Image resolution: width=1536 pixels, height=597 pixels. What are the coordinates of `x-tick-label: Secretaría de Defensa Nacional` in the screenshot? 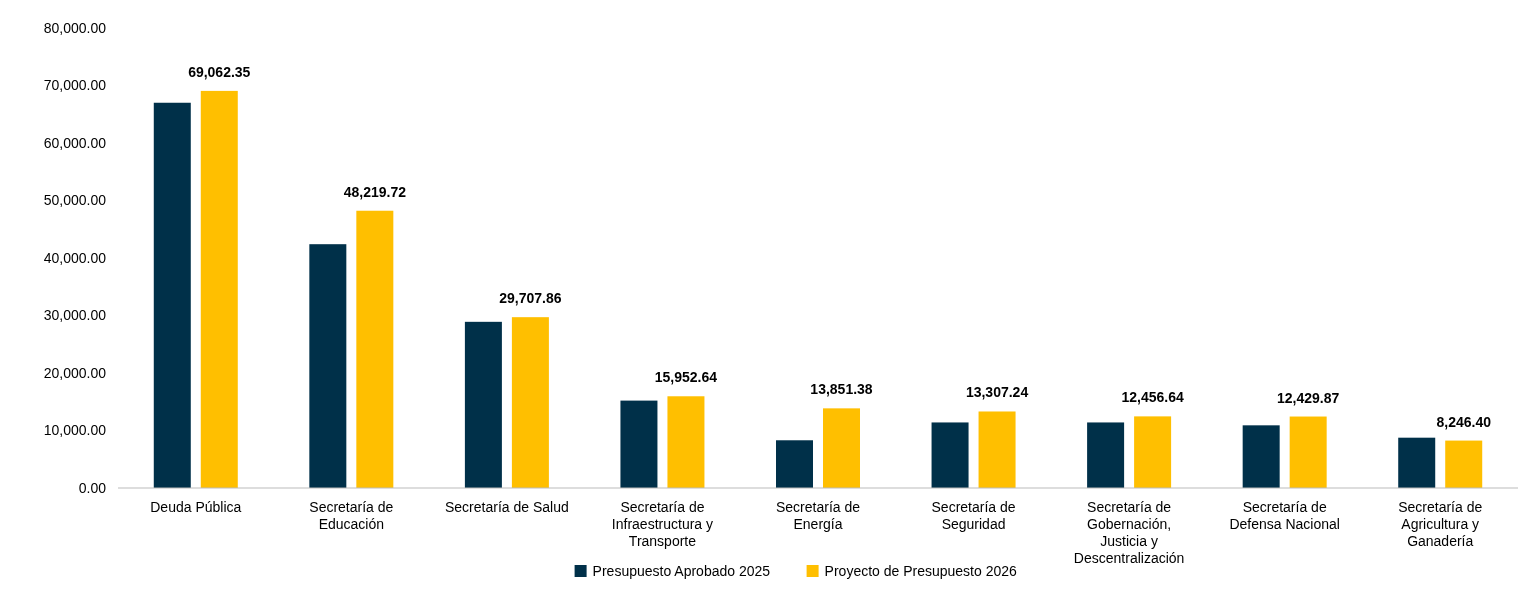 It's located at (1284, 515).